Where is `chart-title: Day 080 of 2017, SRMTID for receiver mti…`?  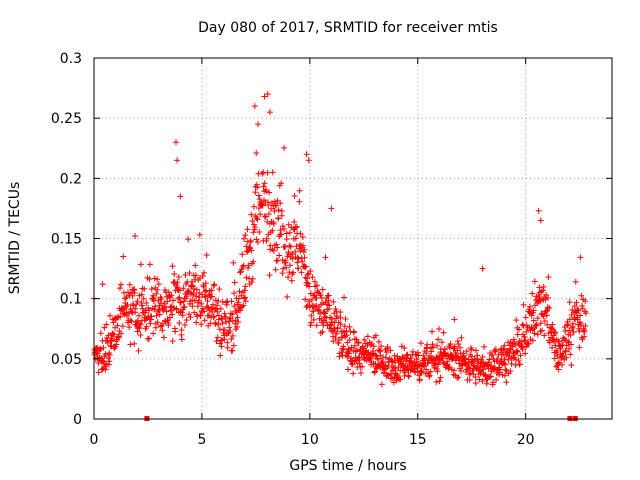
chart-title: Day 080 of 2017, SRMTID for receiver mti… is located at coordinates (348, 28).